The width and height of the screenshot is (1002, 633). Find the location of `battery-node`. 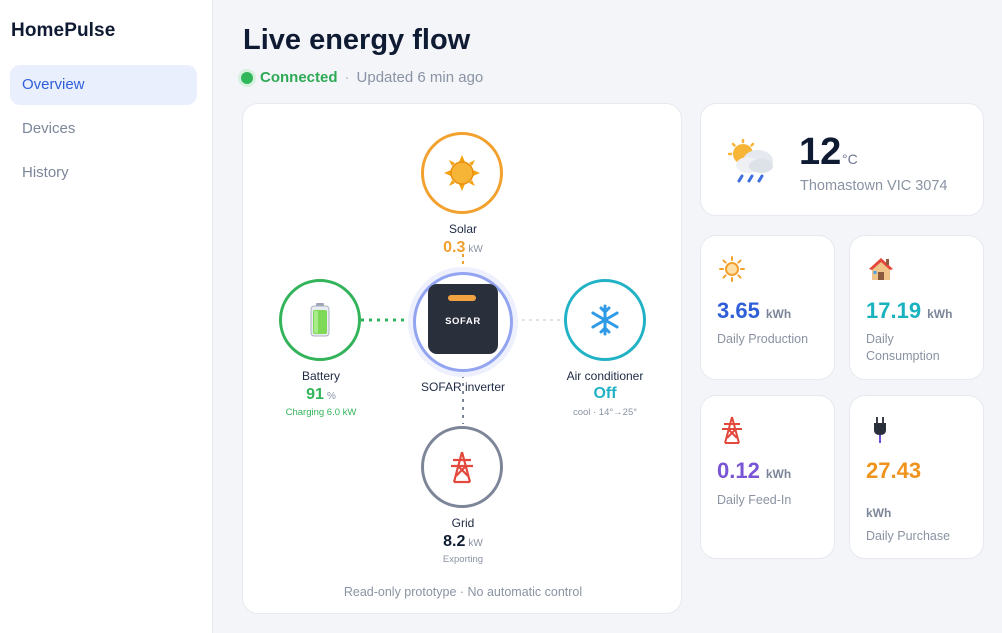

battery-node is located at coordinates (320, 320).